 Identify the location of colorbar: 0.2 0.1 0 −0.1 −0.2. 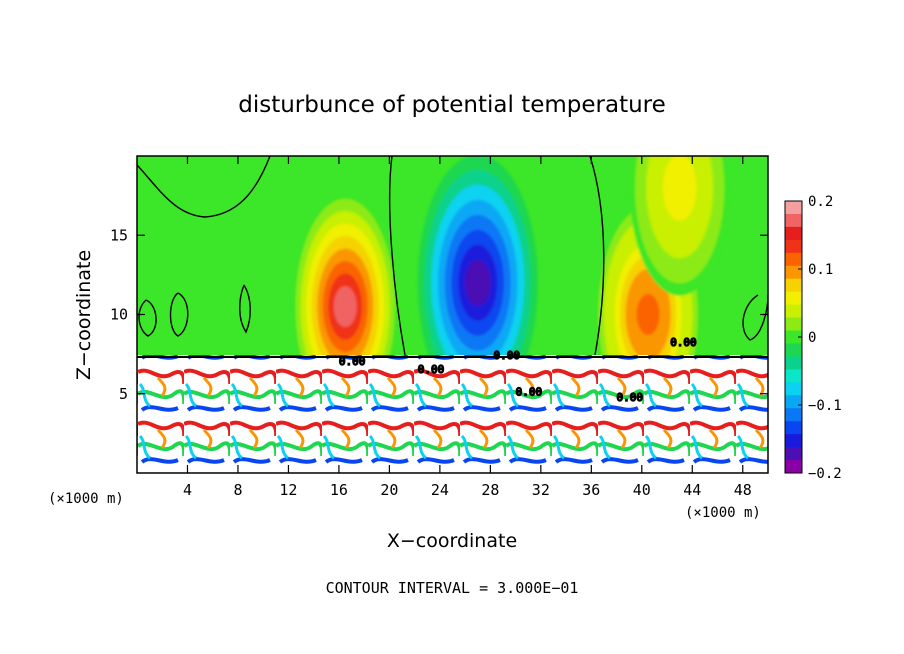
(813, 338).